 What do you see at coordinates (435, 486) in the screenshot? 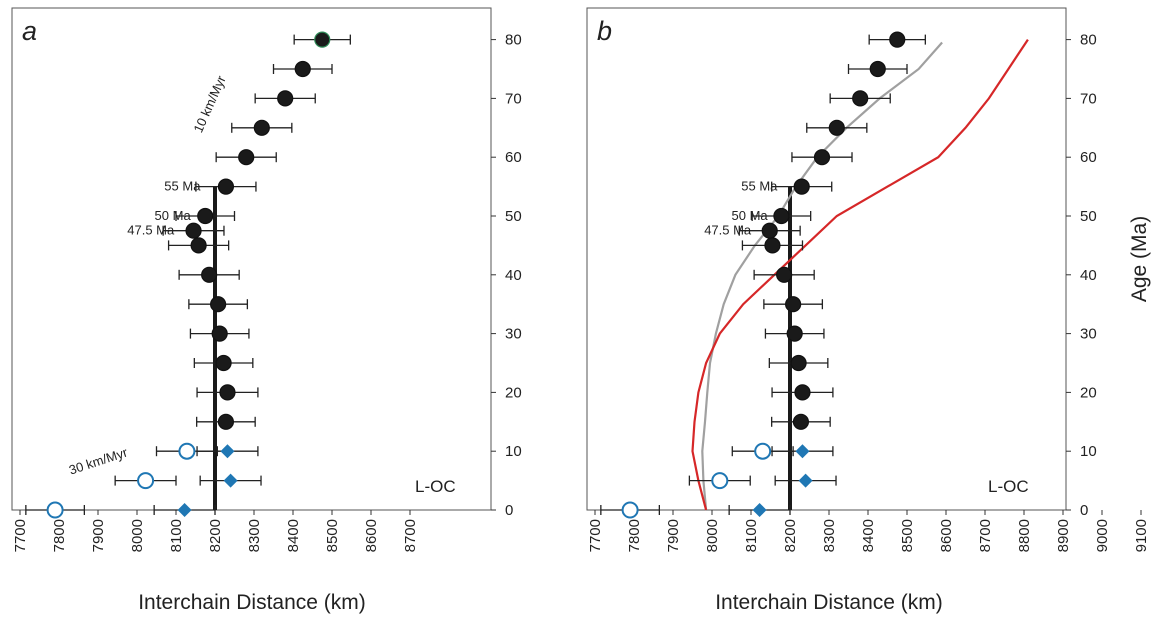
I see `panel-a-corner-label: L-OC` at bounding box center [435, 486].